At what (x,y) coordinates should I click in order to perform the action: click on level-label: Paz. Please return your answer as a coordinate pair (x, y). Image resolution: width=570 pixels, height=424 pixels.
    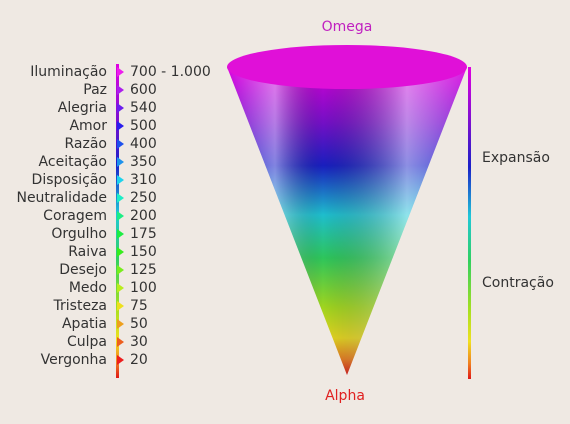
    Looking at the image, I should click on (95, 90).